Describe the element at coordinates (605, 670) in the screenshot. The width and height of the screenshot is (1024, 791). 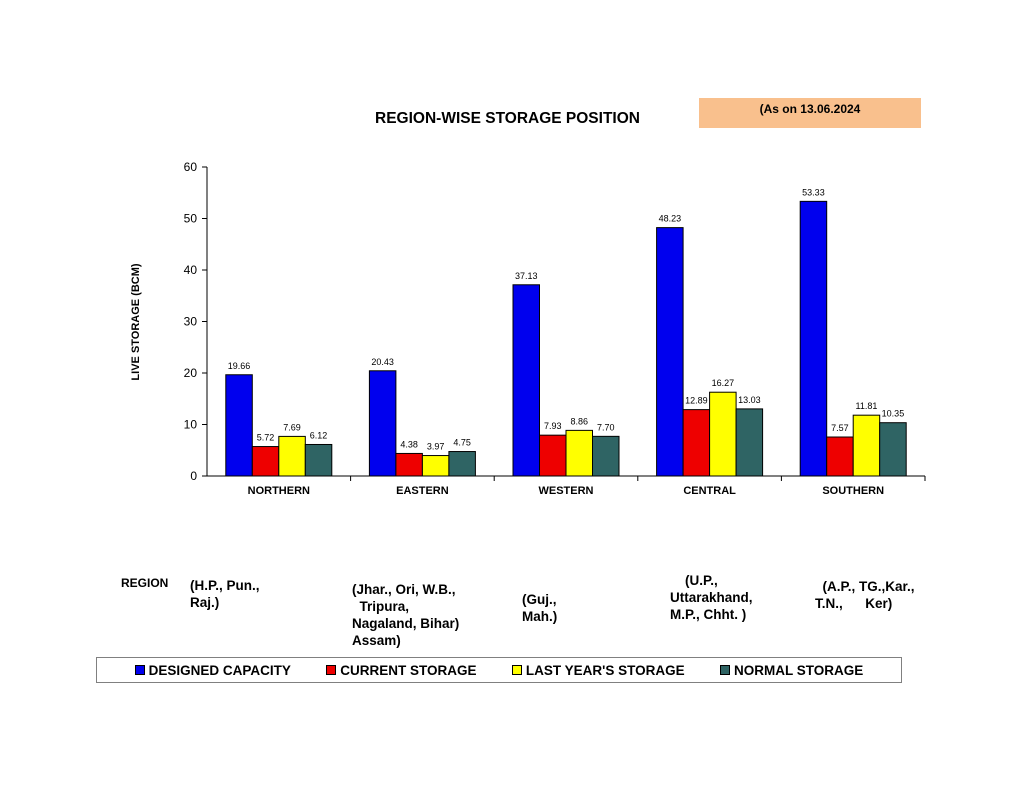
I see `legend-label: LAST YEAR'S STORAGE` at that location.